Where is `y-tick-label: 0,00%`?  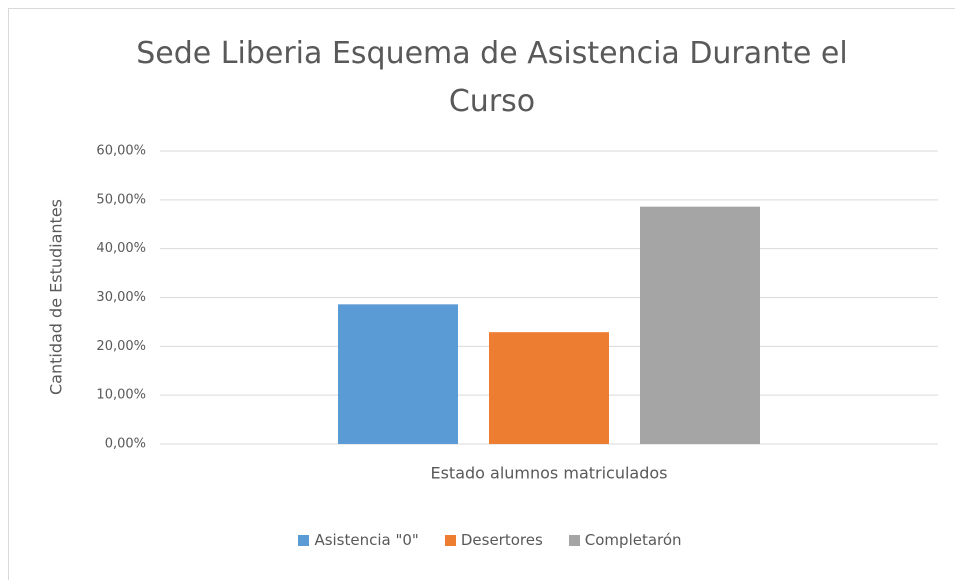 y-tick-label: 0,00% is located at coordinates (125, 444).